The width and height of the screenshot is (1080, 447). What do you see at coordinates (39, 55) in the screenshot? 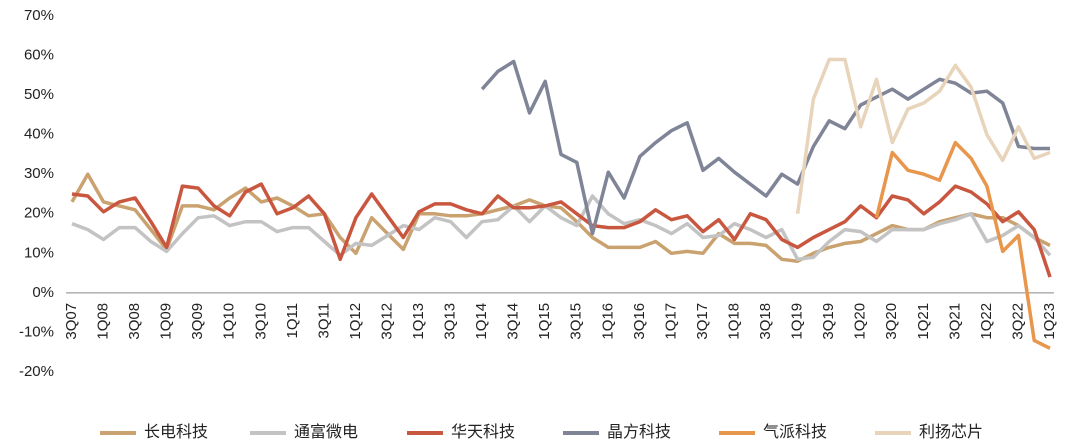
I see `y-tick-label: 60%` at bounding box center [39, 55].